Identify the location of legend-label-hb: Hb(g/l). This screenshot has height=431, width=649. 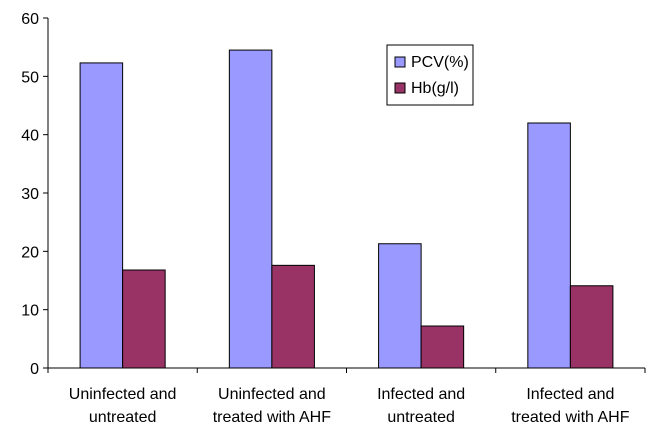
(435, 88).